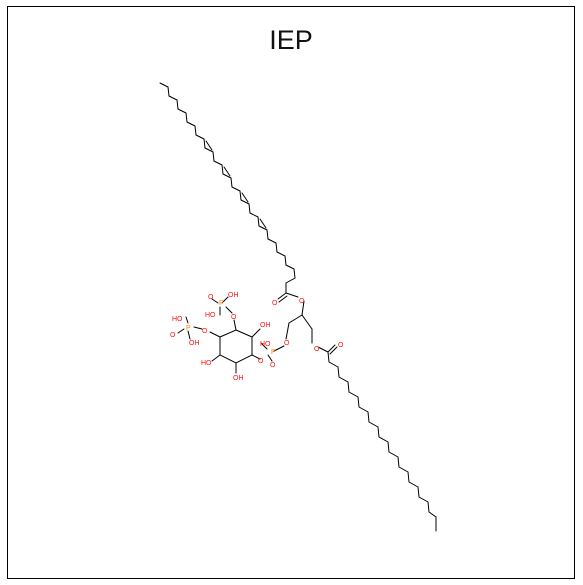  Describe the element at coordinates (382, 441) in the screenshot. I see `lower-acyl-chain` at that location.